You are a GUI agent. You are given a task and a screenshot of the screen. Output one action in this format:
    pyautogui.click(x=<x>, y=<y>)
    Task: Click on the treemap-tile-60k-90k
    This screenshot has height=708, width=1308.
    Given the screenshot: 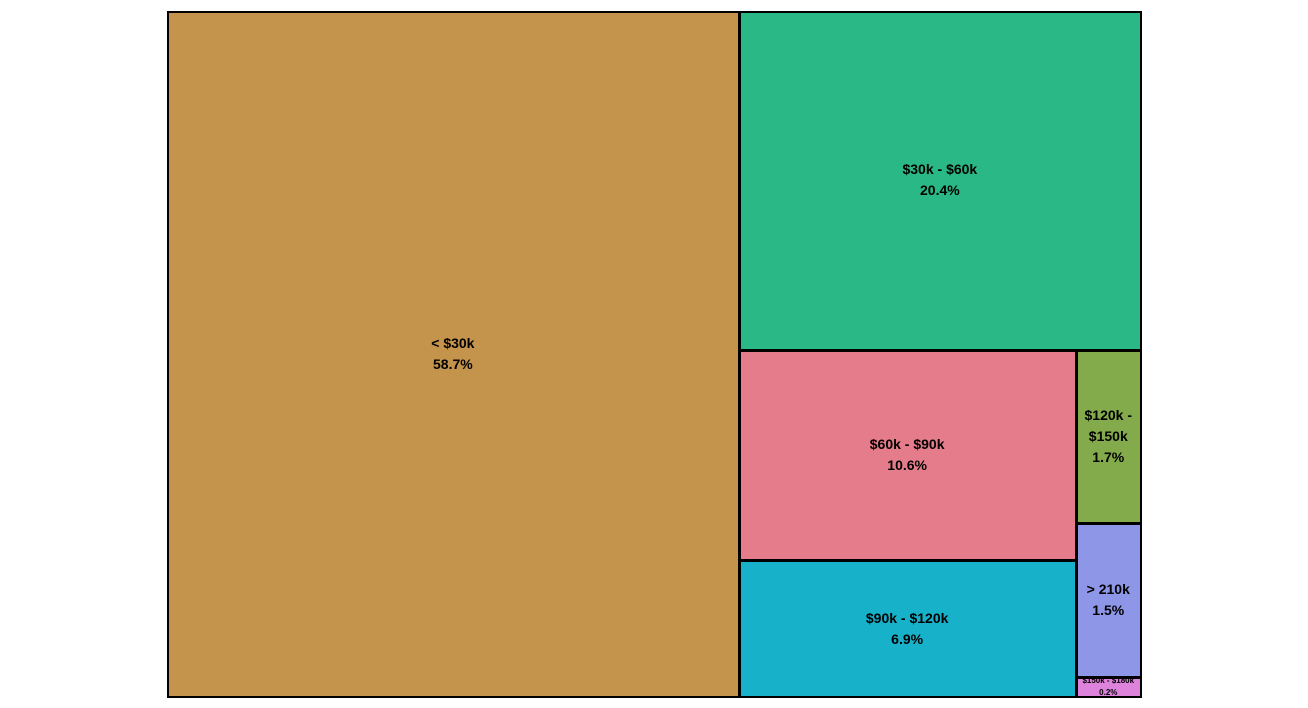 What is the action you would take?
    pyautogui.click(x=908, y=455)
    